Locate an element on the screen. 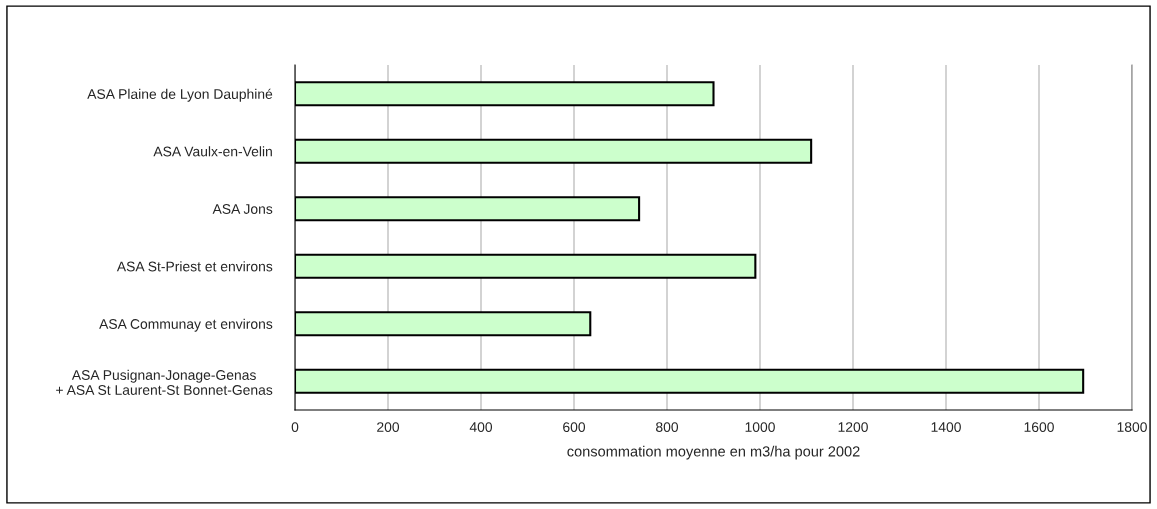 This screenshot has height=509, width=1157. y-tick-label: ASA St-Priest et environs is located at coordinates (194, 266).